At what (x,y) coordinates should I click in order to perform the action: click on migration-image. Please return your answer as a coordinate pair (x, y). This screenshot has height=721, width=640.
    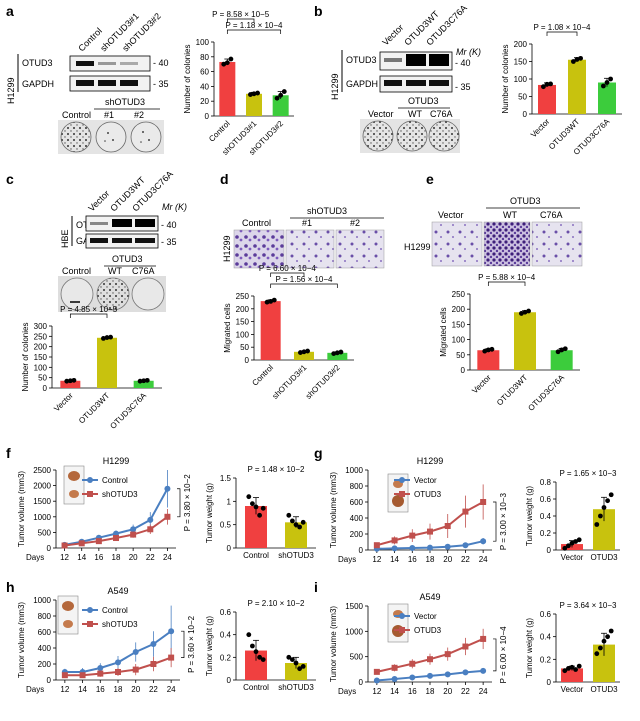
    Looking at the image, I should click on (360, 249).